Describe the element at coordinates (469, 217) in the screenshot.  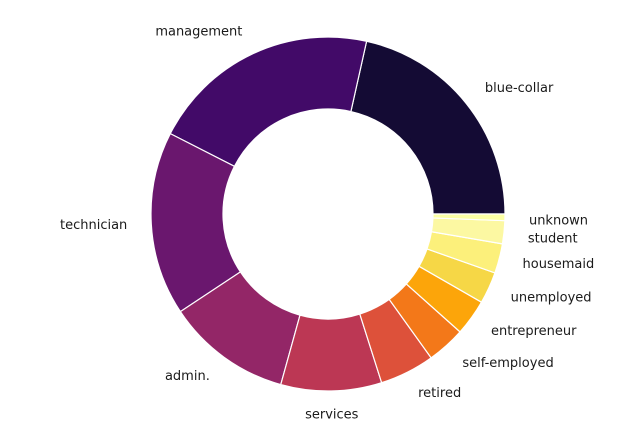
I see `slice-unknown` at that location.